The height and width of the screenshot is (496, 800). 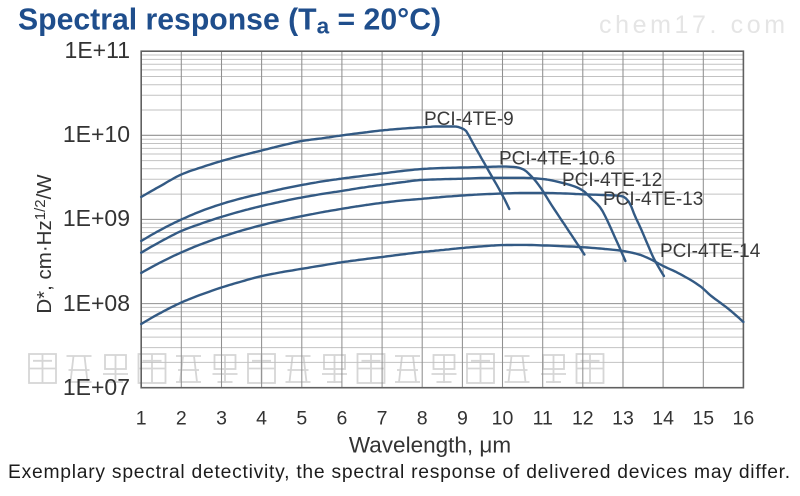 I want to click on svg-text: 1, so click(x=141, y=419).